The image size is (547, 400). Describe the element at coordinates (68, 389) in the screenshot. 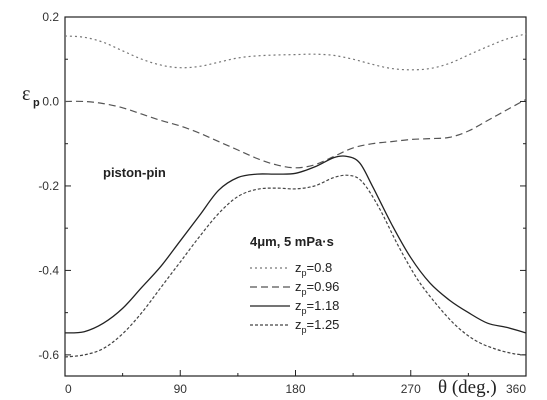

I see `x-tick-label: 0` at that location.